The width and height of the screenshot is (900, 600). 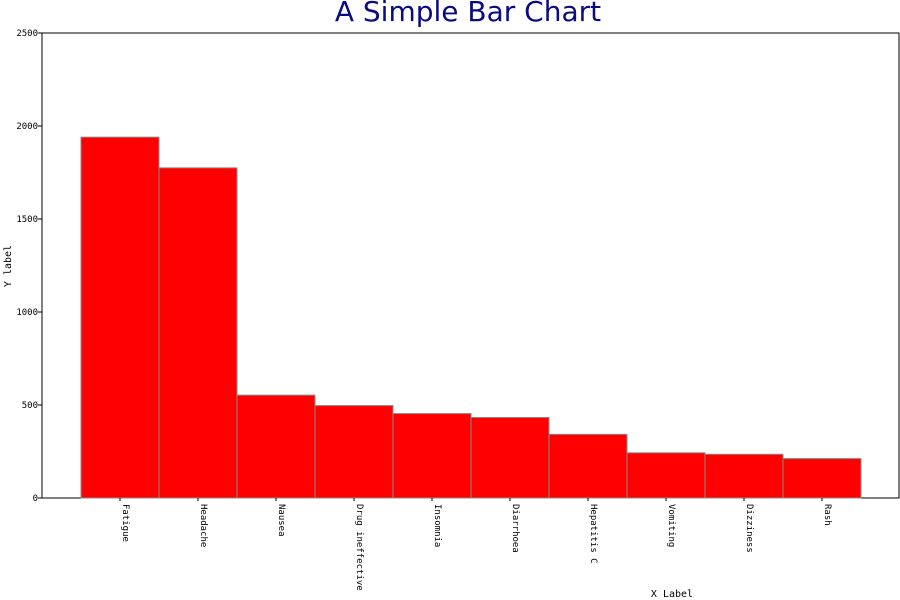 I want to click on bar-vomiting, so click(x=666, y=475).